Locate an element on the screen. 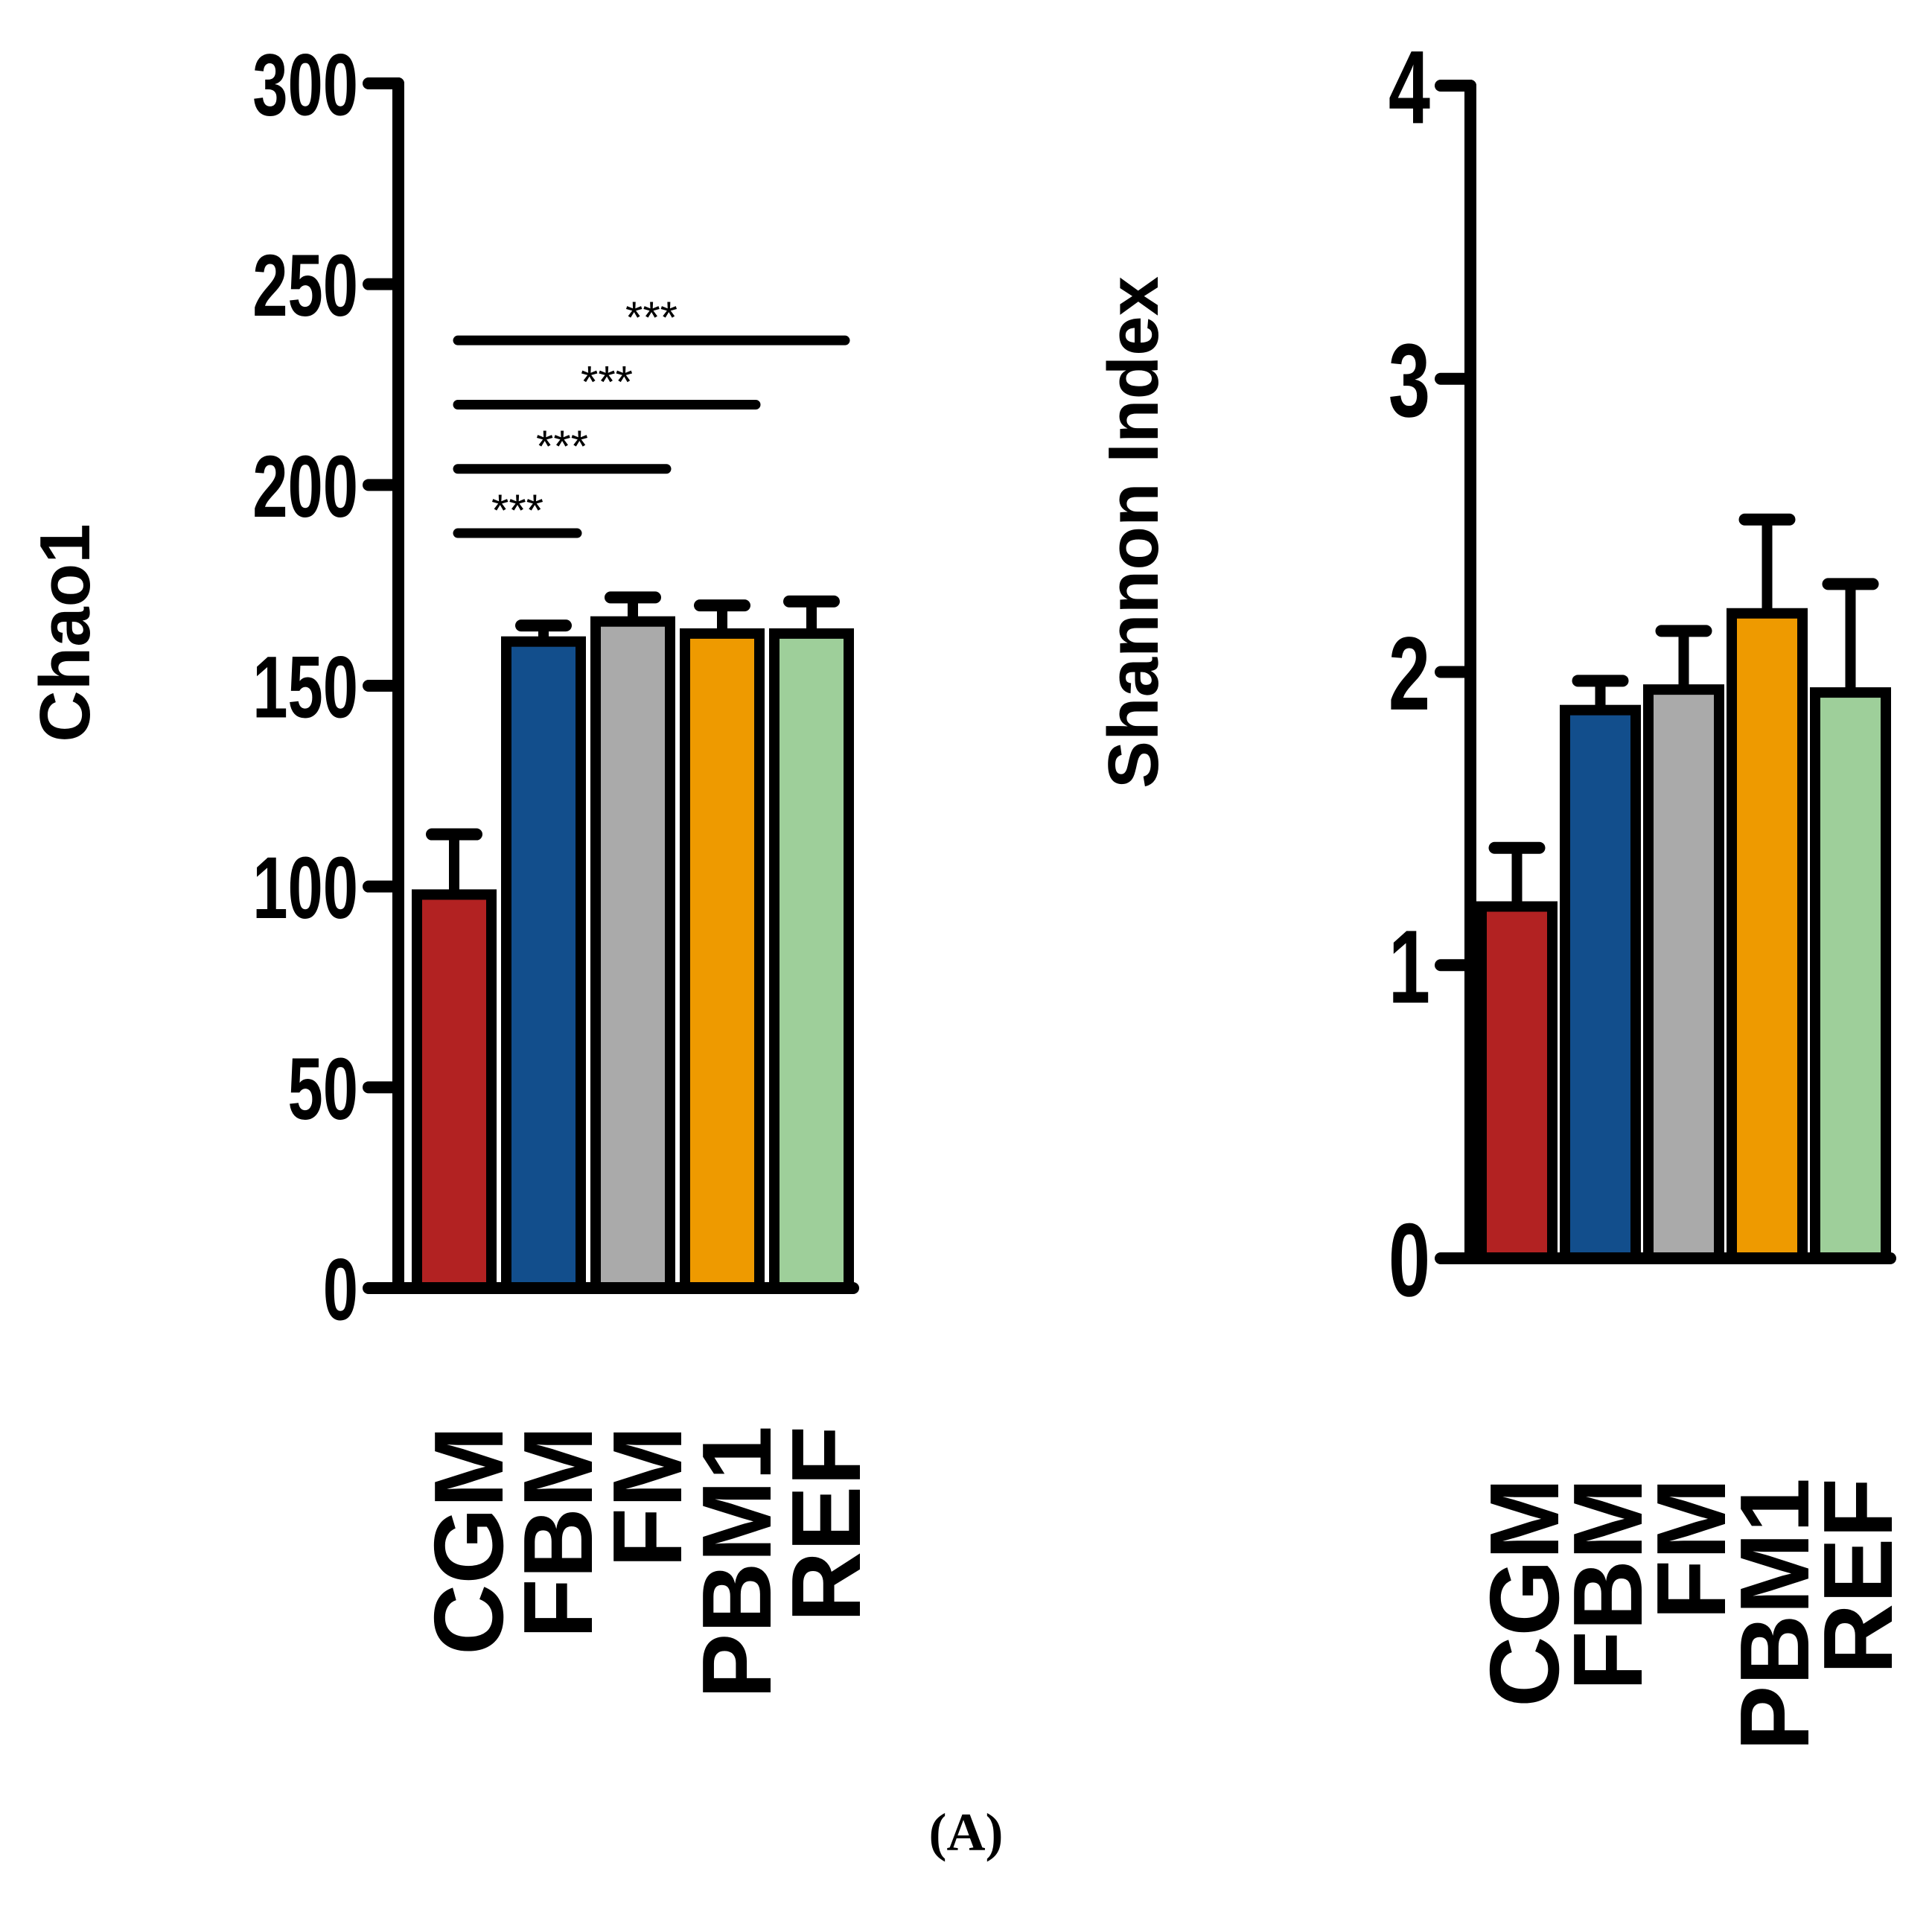  y-tick-label-group-4: 4 is located at coordinates (1409, 87).